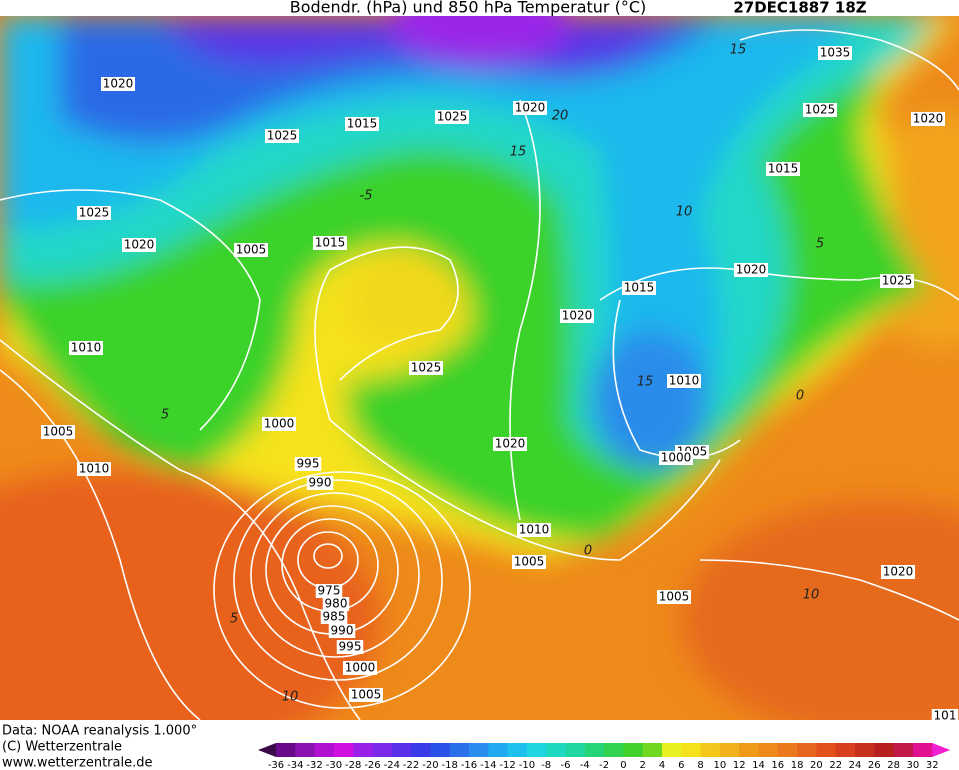 This screenshot has width=959, height=770. I want to click on colorbar-tick-label: 14, so click(758, 765).